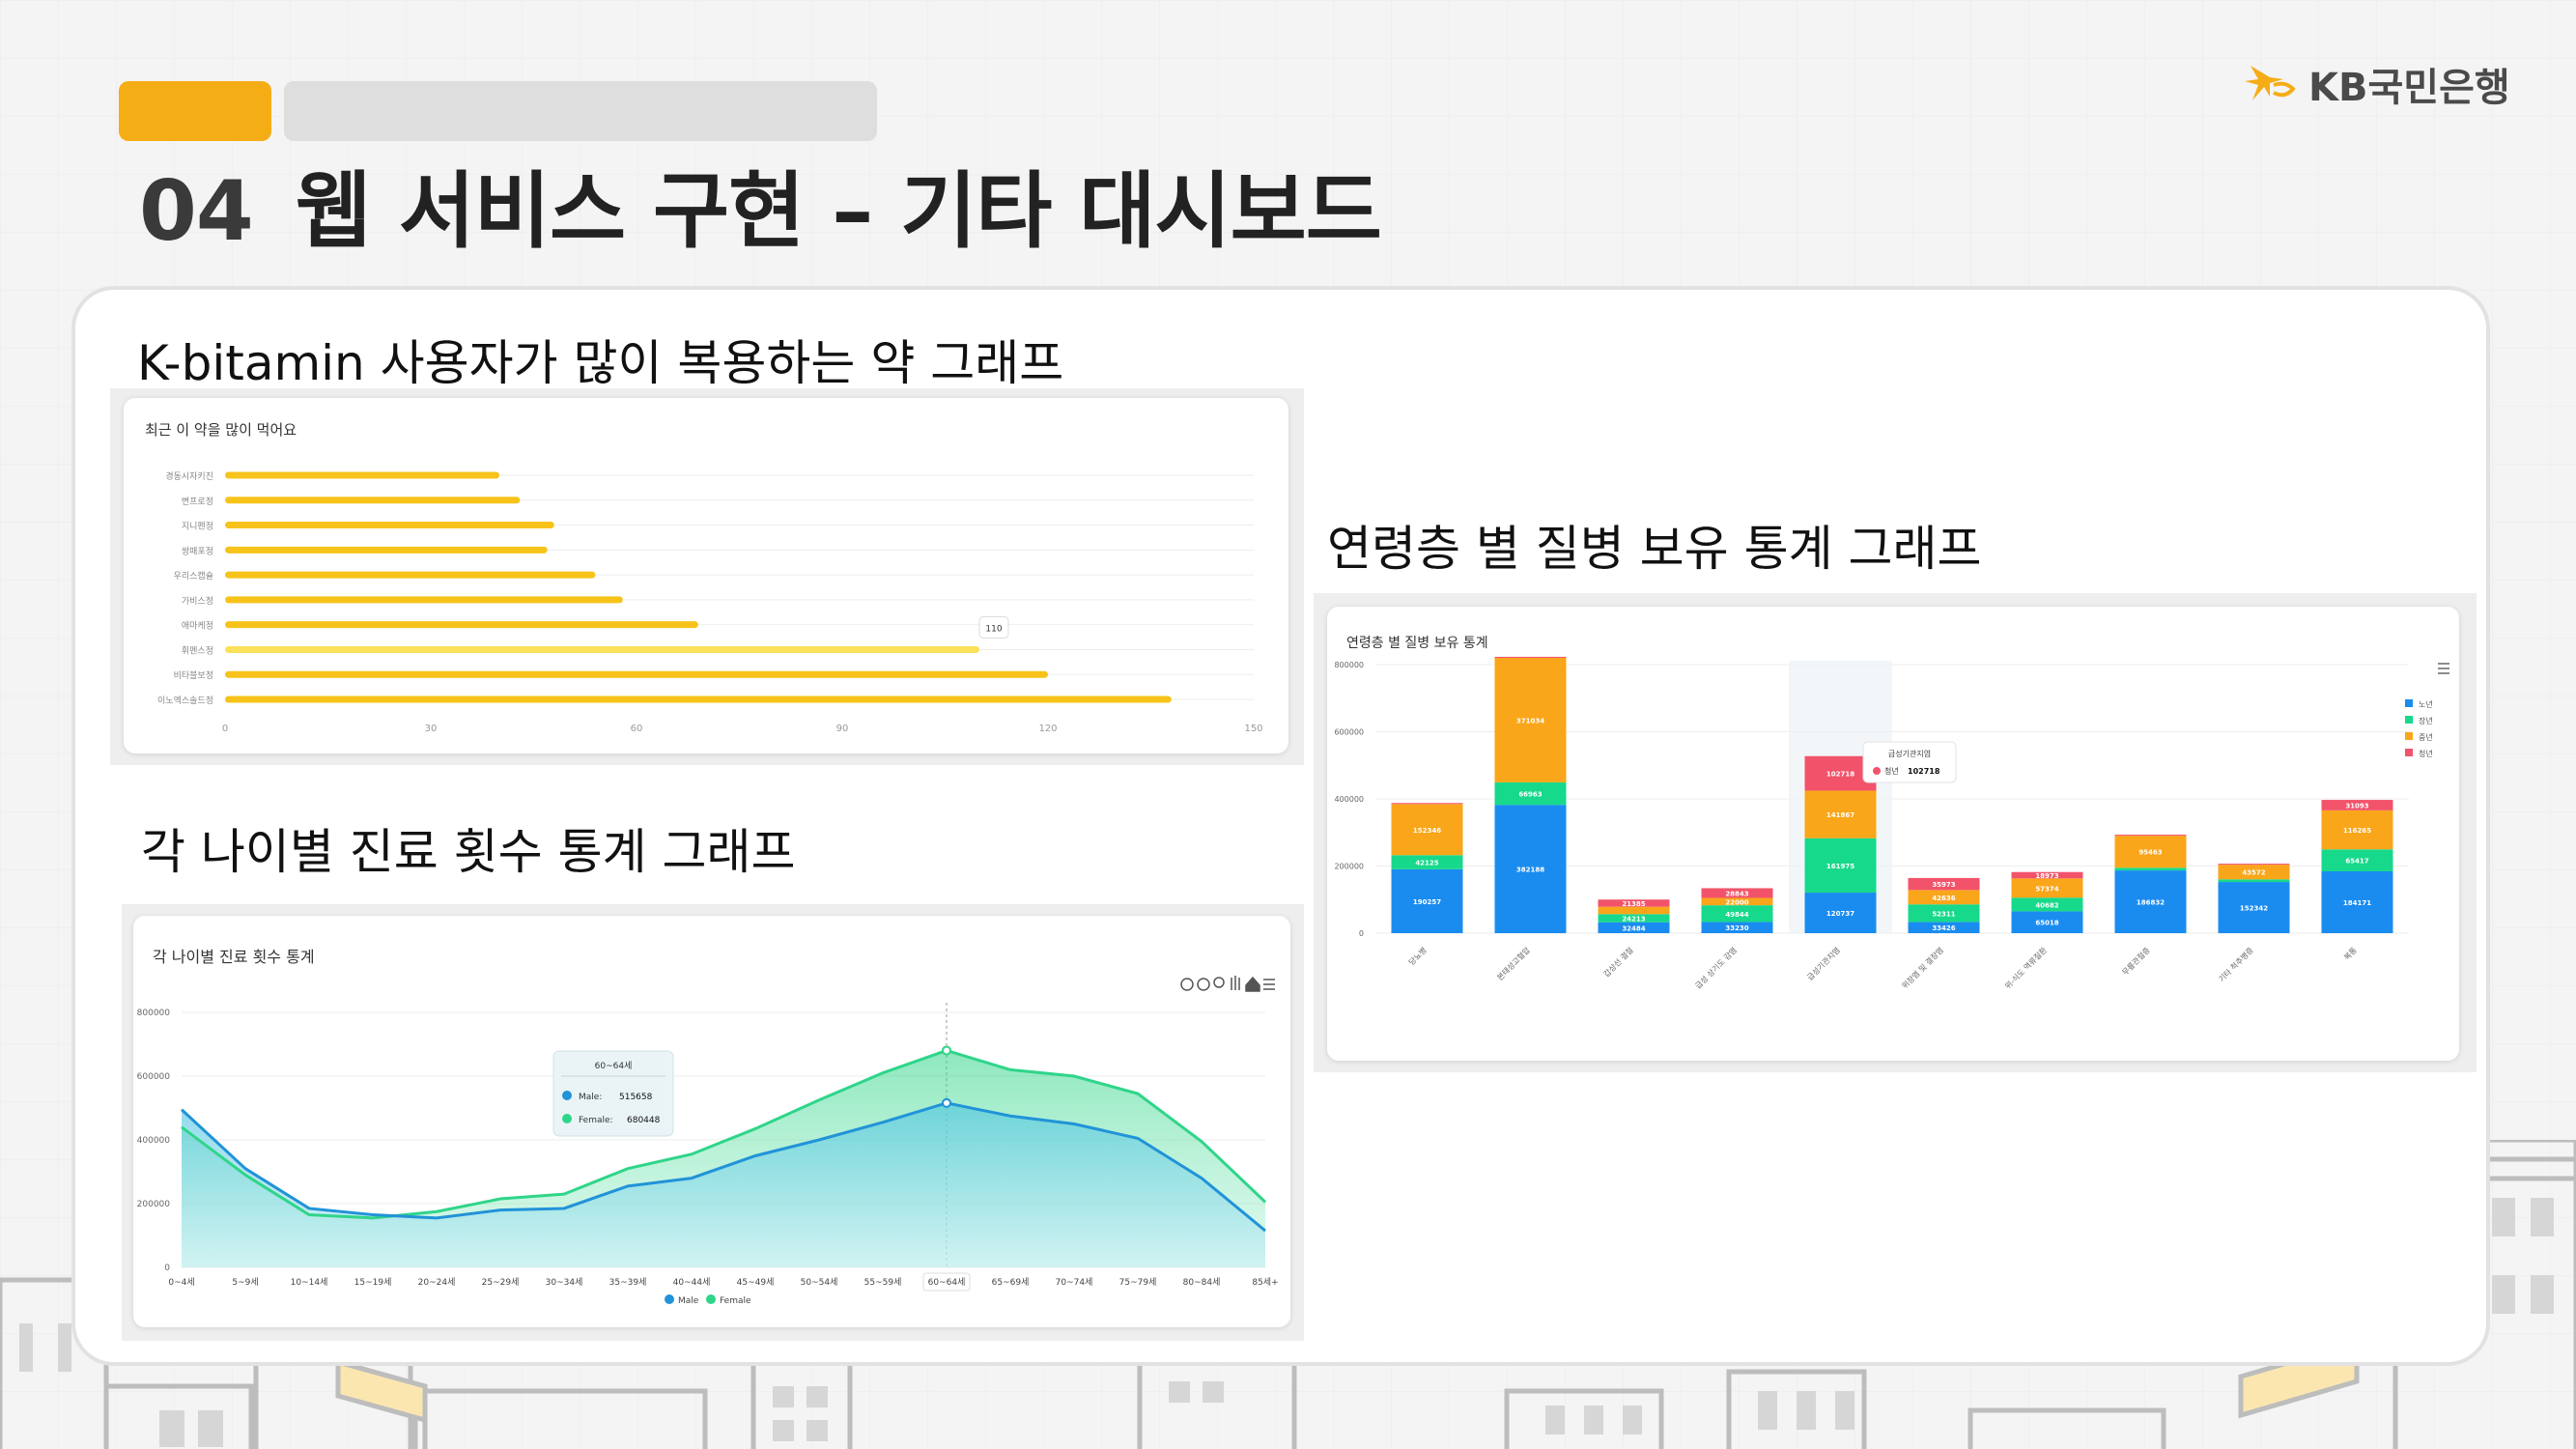 This screenshot has height=1449, width=2576. Describe the element at coordinates (1823, 963) in the screenshot. I see `x-category-label: 급성기관지염` at that location.